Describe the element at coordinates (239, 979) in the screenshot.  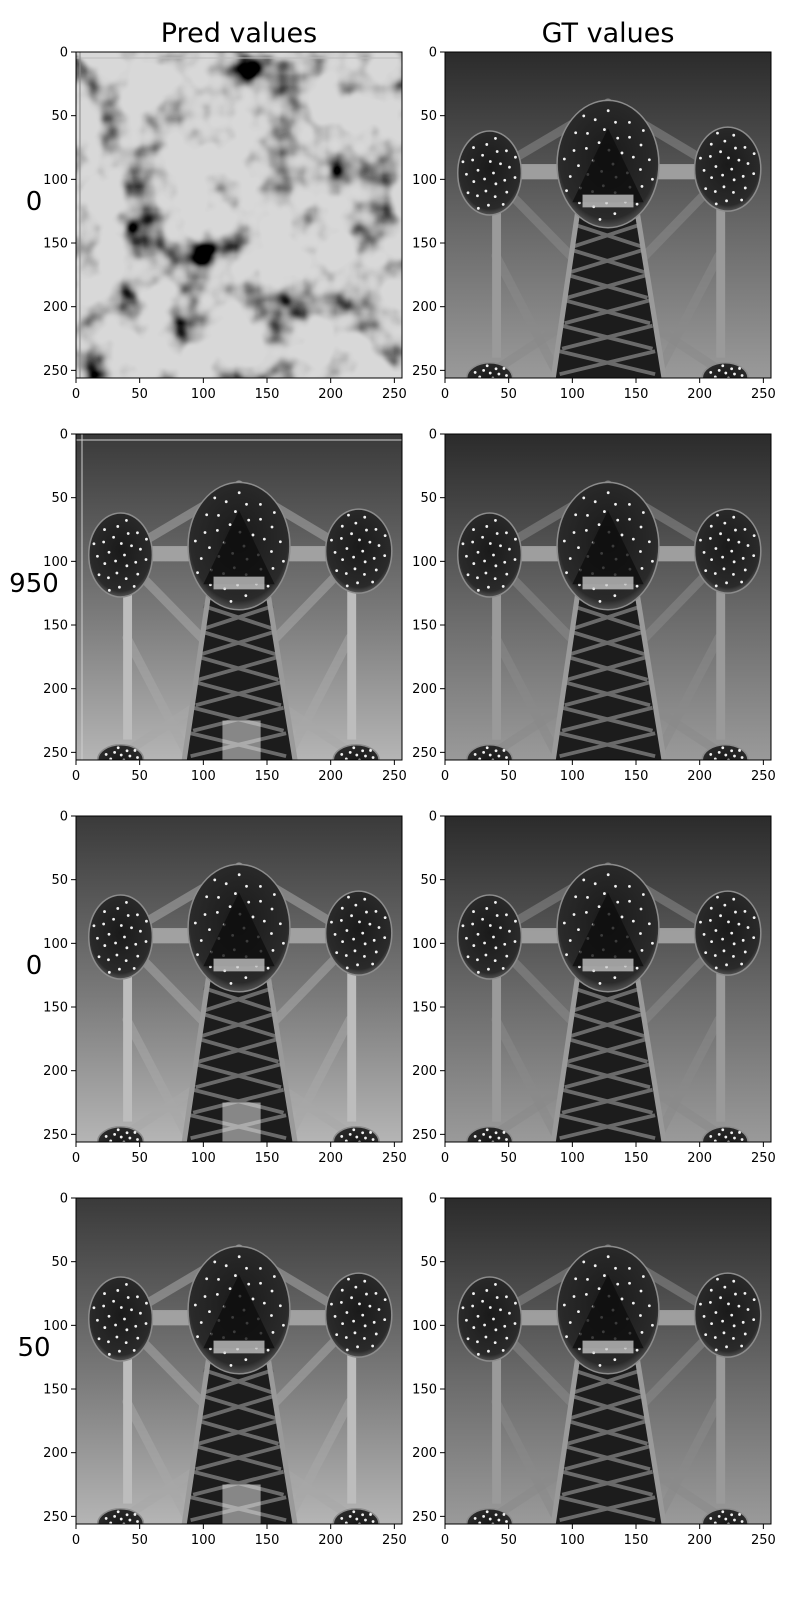
I see `panel-image` at that location.